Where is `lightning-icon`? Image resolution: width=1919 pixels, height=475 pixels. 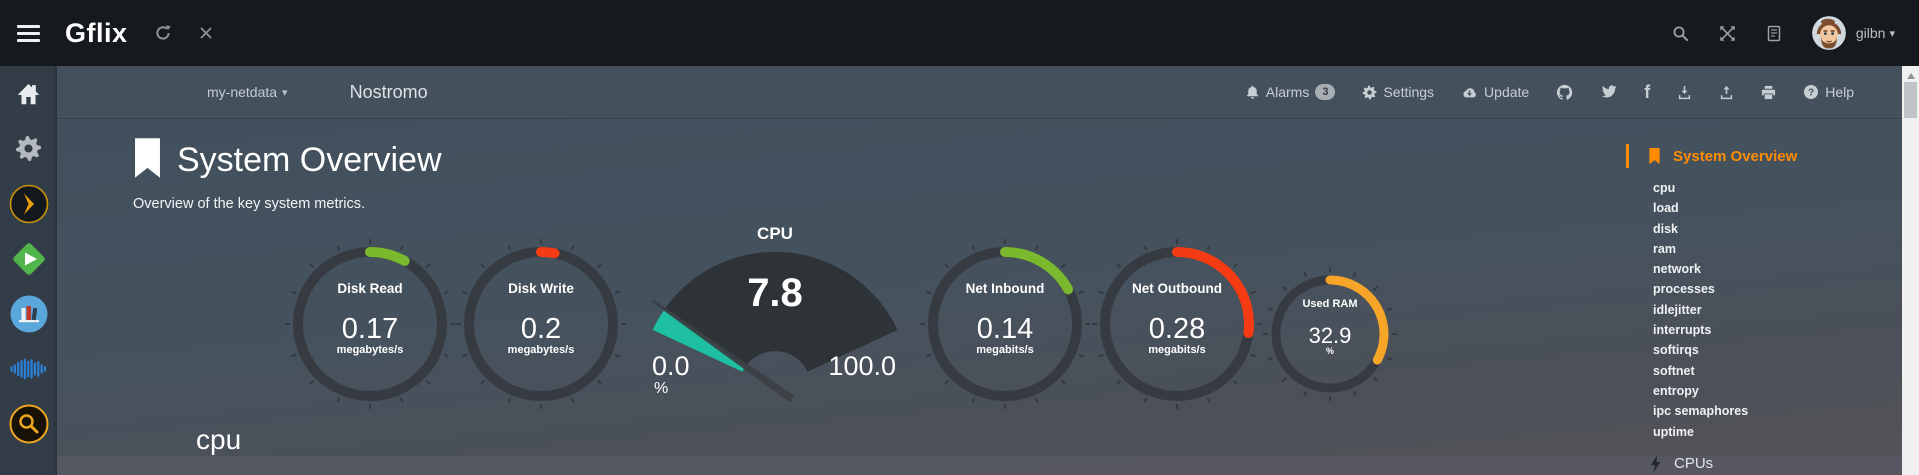
lightning-icon is located at coordinates (1656, 464).